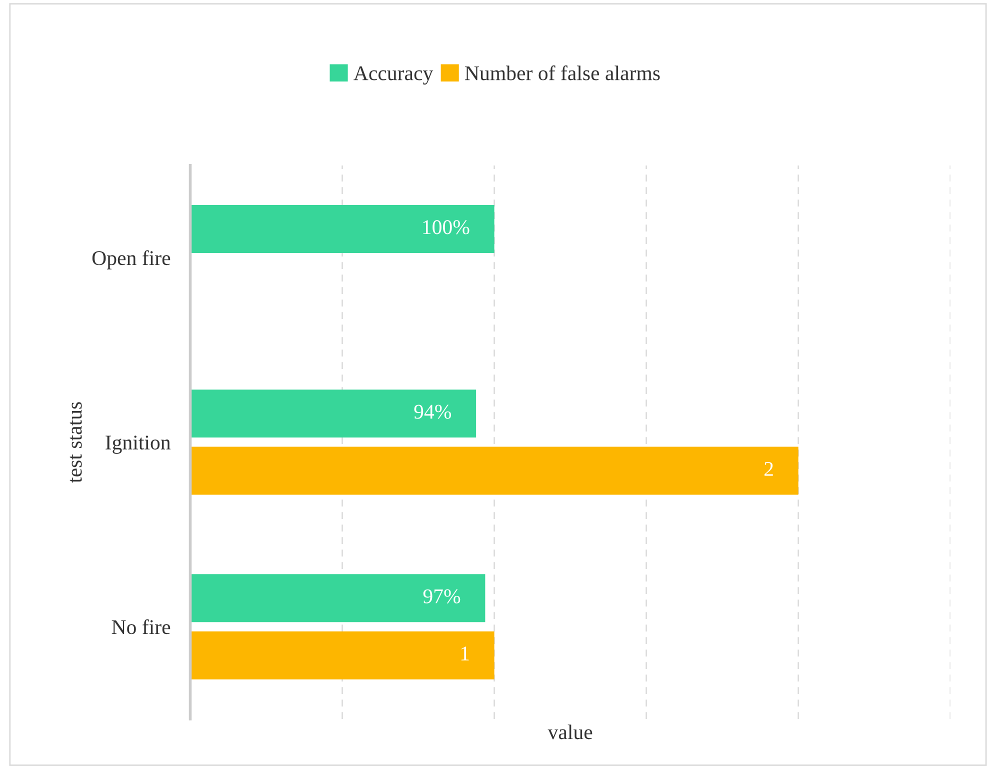 The image size is (991, 769). What do you see at coordinates (465, 653) in the screenshot?
I see `data-label: 1` at bounding box center [465, 653].